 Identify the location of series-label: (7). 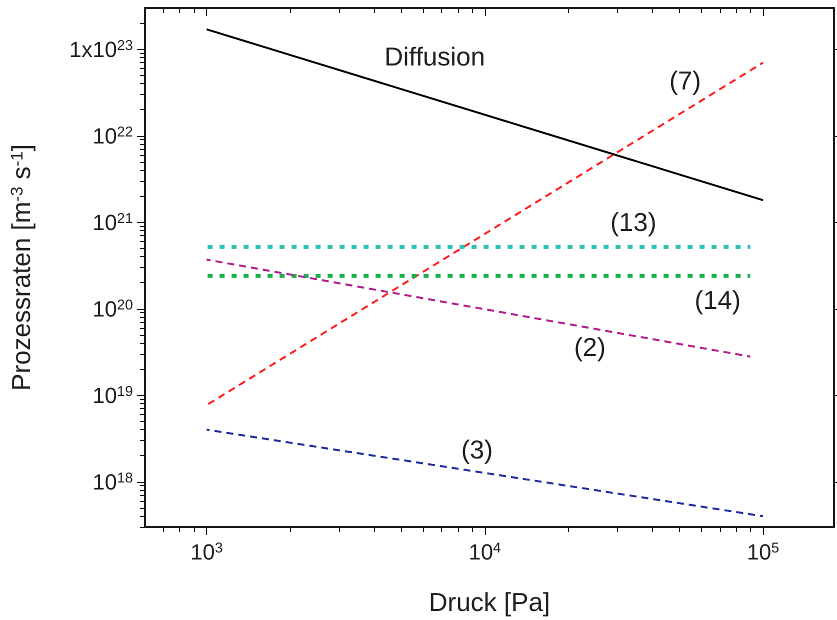
(685, 81).